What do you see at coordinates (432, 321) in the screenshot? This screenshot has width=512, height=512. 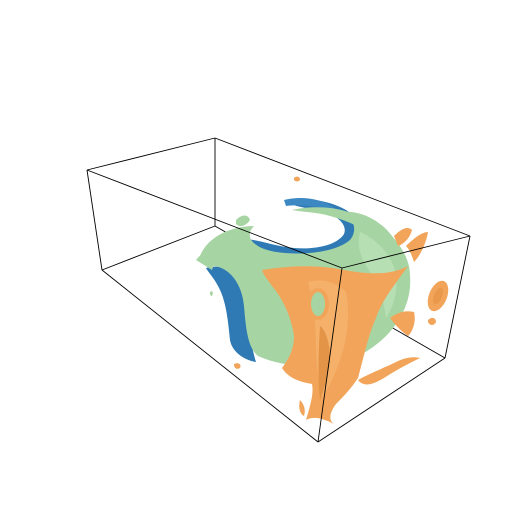 I see `orange-small-speck` at bounding box center [432, 321].